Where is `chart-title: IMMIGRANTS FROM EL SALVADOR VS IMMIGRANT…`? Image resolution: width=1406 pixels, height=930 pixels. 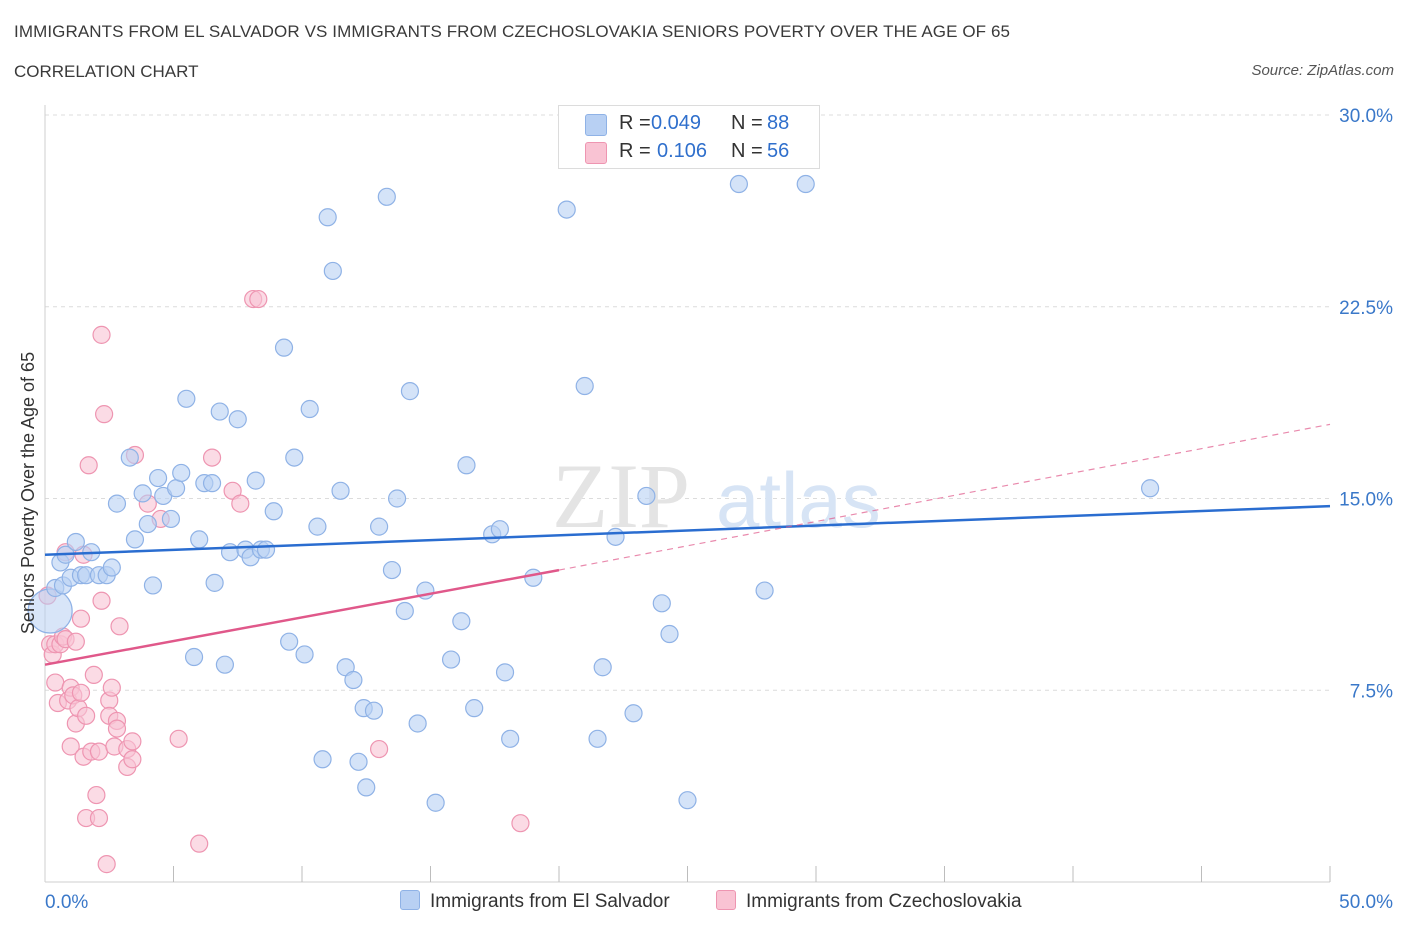
chart-title: IMMIGRANTS FROM EL SALVADOR VS IMMIGRANT… is located at coordinates (512, 31).